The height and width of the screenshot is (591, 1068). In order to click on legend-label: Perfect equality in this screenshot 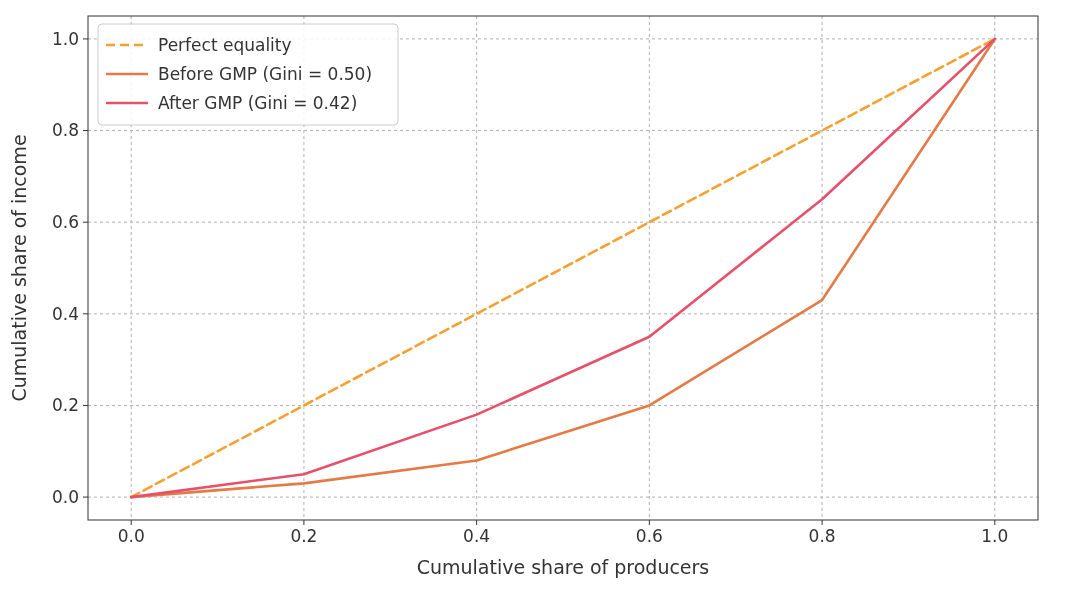, I will do `click(225, 44)`.